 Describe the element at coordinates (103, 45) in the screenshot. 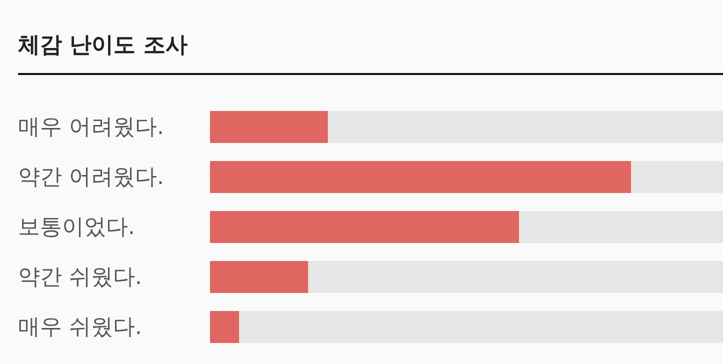

I see `chart-title: 체감 난이도 조사` at that location.